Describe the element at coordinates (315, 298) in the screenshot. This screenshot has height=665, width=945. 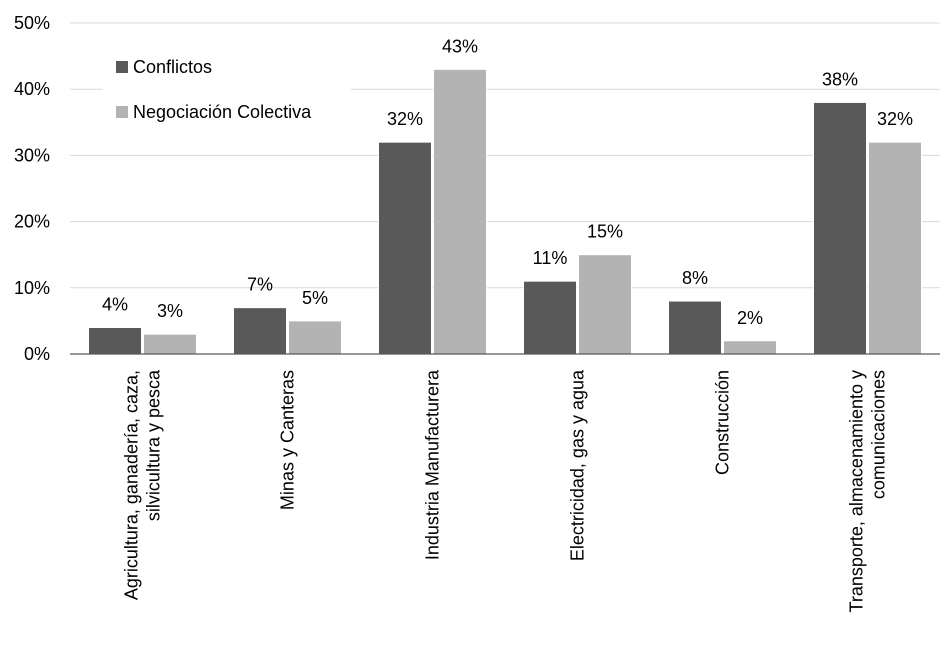
I see `data-label: 5%` at that location.